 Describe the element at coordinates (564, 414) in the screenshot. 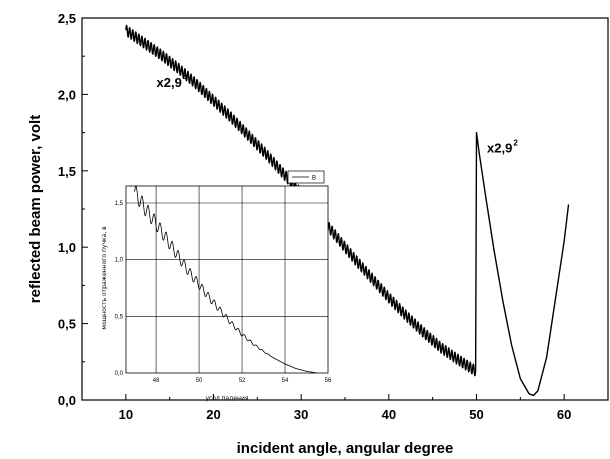

I see `main-x-tick-label: 60` at that location.